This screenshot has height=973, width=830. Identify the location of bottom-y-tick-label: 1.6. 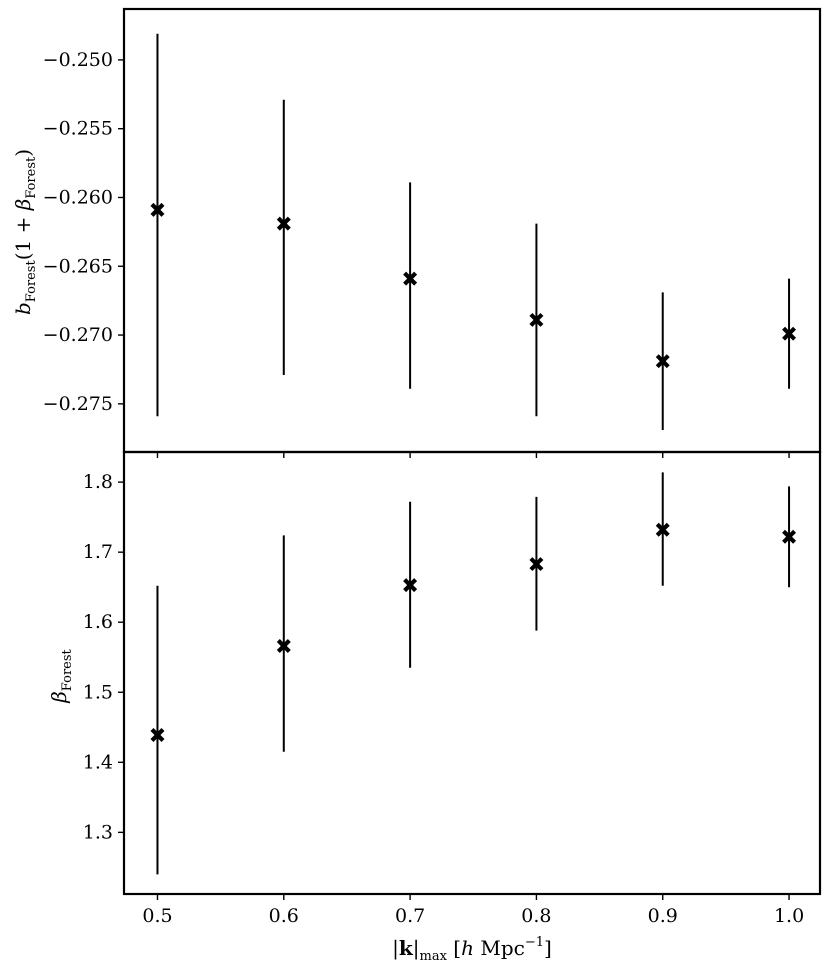
(98, 622).